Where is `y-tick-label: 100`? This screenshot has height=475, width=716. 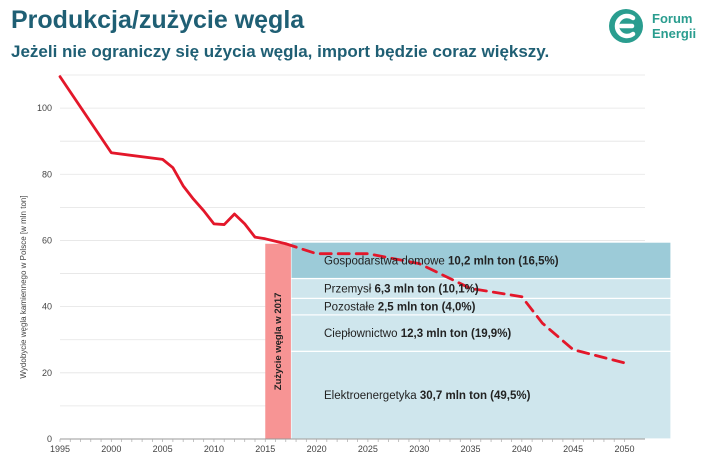 y-tick-label: 100 is located at coordinates (44, 108).